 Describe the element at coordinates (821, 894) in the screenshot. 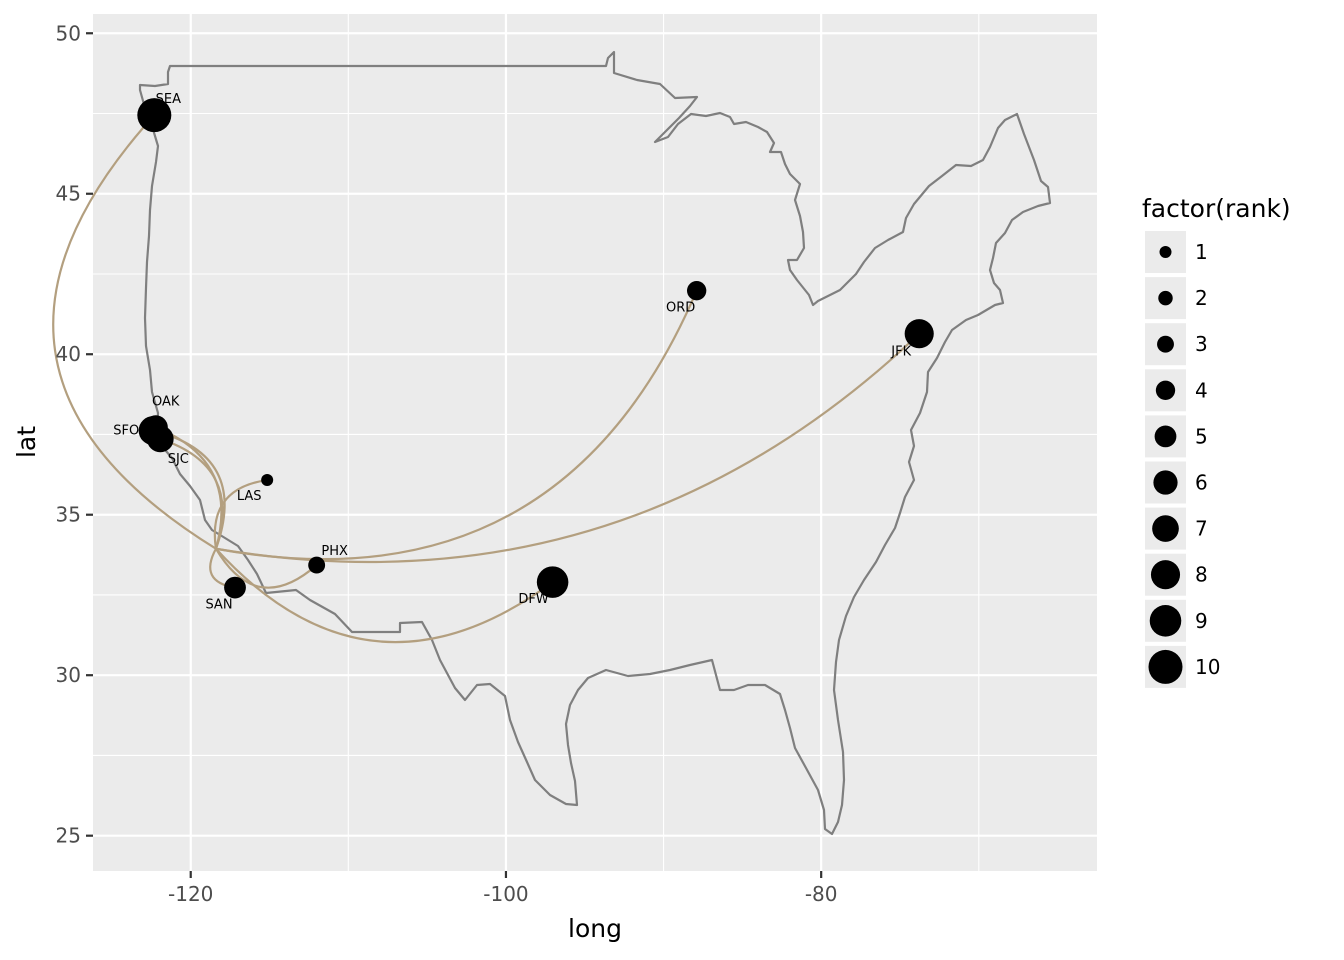

I see `x-tick-label: -80` at that location.